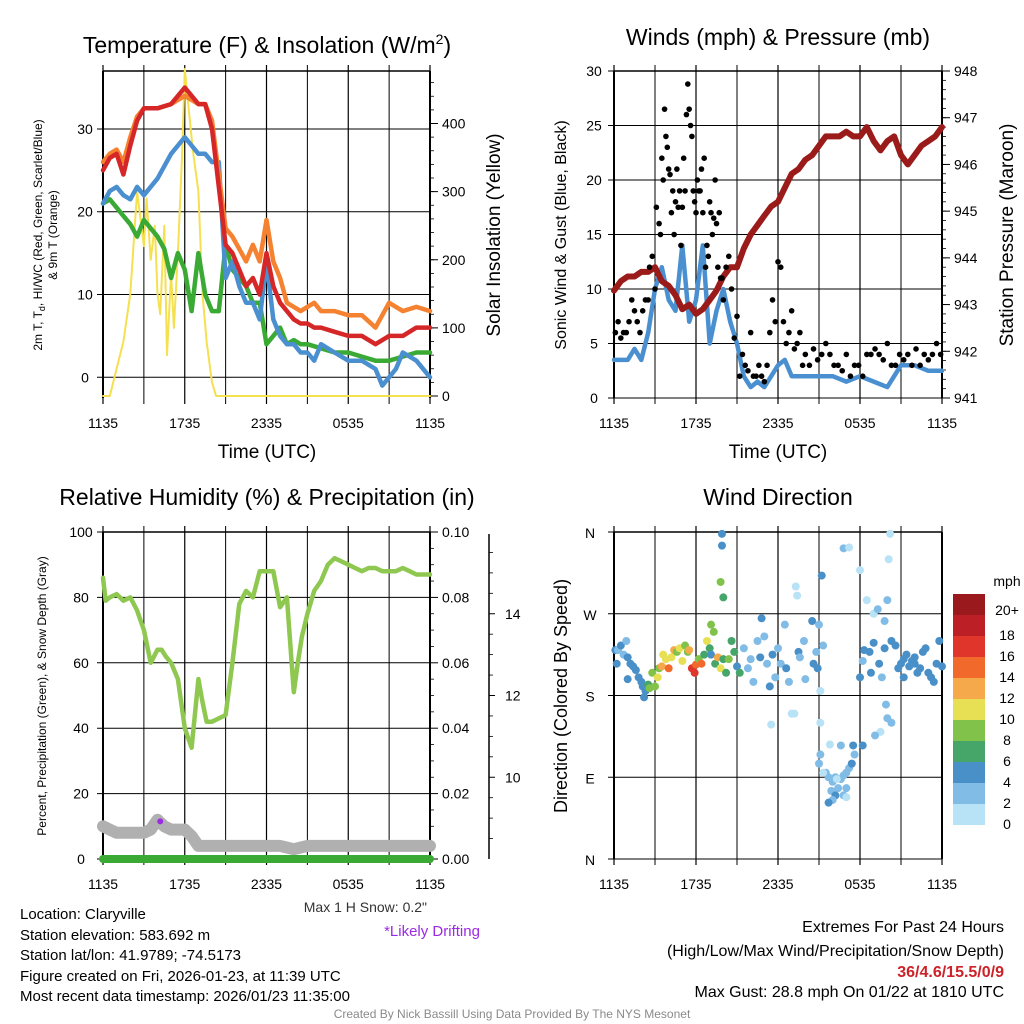 Image resolution: width=1024 pixels, height=1024 pixels. Describe the element at coordinates (903, 927) in the screenshot. I see `extremes-title: Extremes For Past 24 Hours` at that location.